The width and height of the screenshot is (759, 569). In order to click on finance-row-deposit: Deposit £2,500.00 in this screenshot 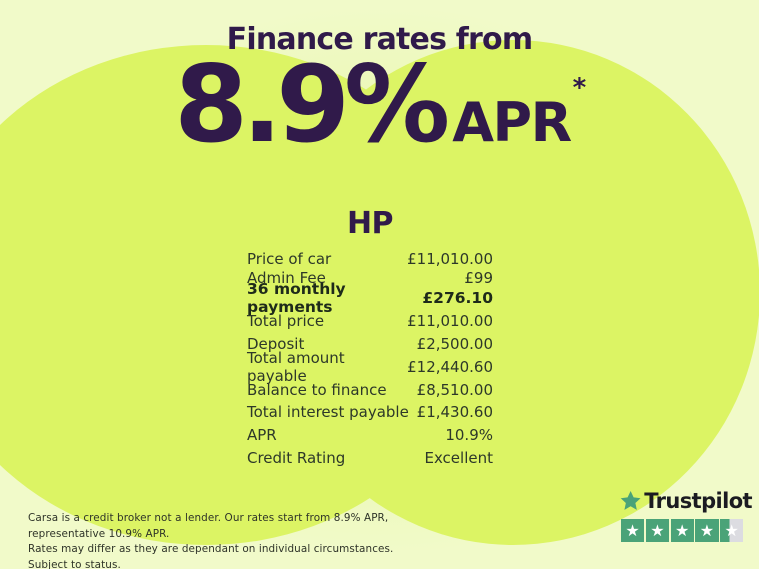, I will do `click(370, 344)`.